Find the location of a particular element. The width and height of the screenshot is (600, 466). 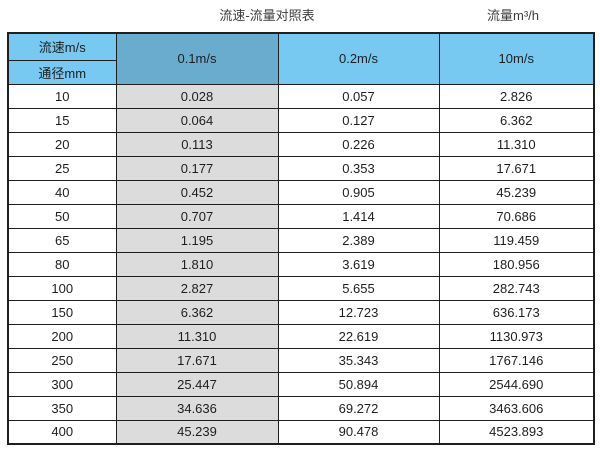

value-10ms-cell: 1130.973 is located at coordinates (516, 336).